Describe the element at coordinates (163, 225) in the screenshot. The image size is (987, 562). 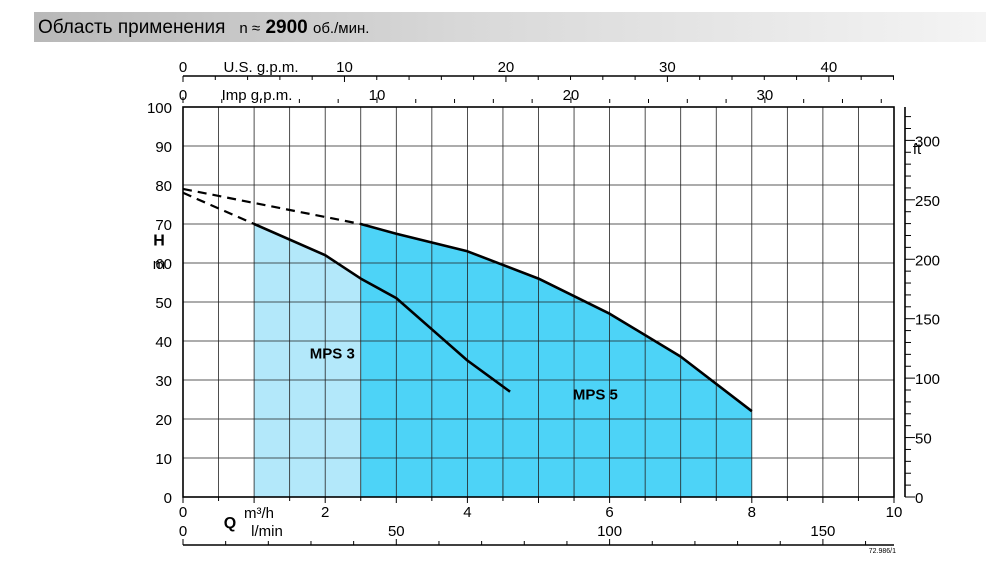
I see `y-tick-label-m: 70` at that location.